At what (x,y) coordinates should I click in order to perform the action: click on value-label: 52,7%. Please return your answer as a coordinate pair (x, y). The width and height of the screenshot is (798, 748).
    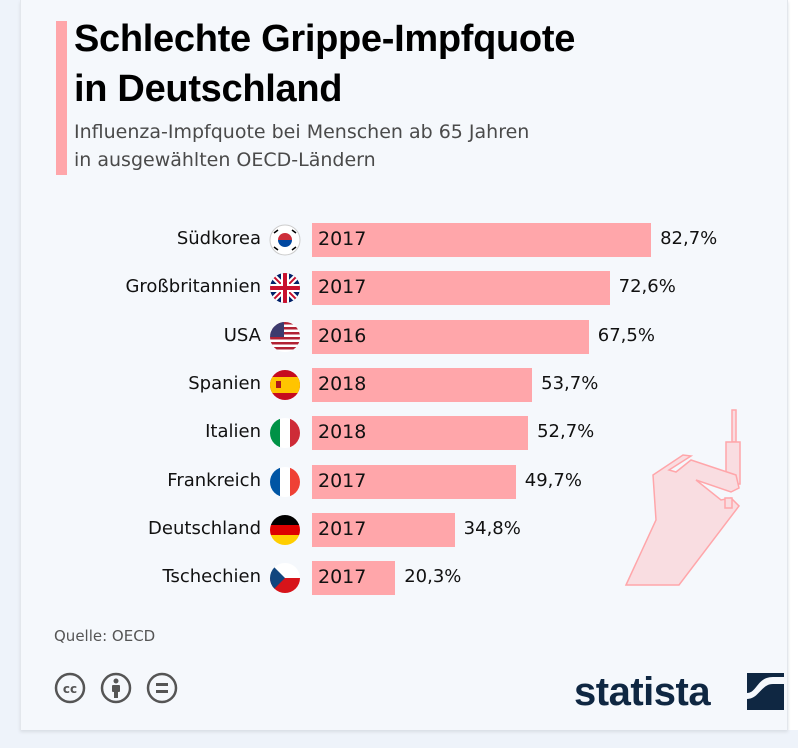
    Looking at the image, I should click on (566, 432).